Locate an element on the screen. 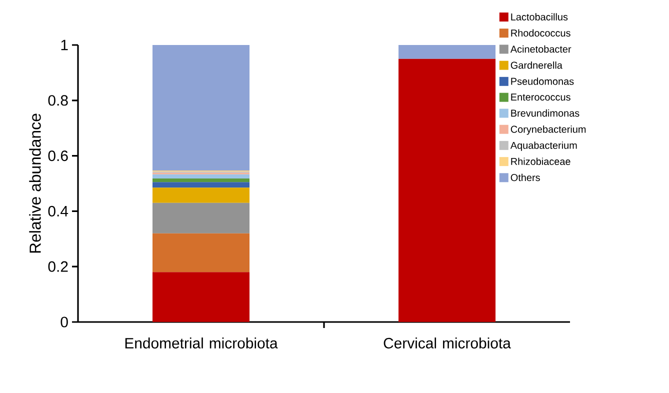 This screenshot has height=393, width=669. y-tick-label: 0.8 is located at coordinates (58, 100).